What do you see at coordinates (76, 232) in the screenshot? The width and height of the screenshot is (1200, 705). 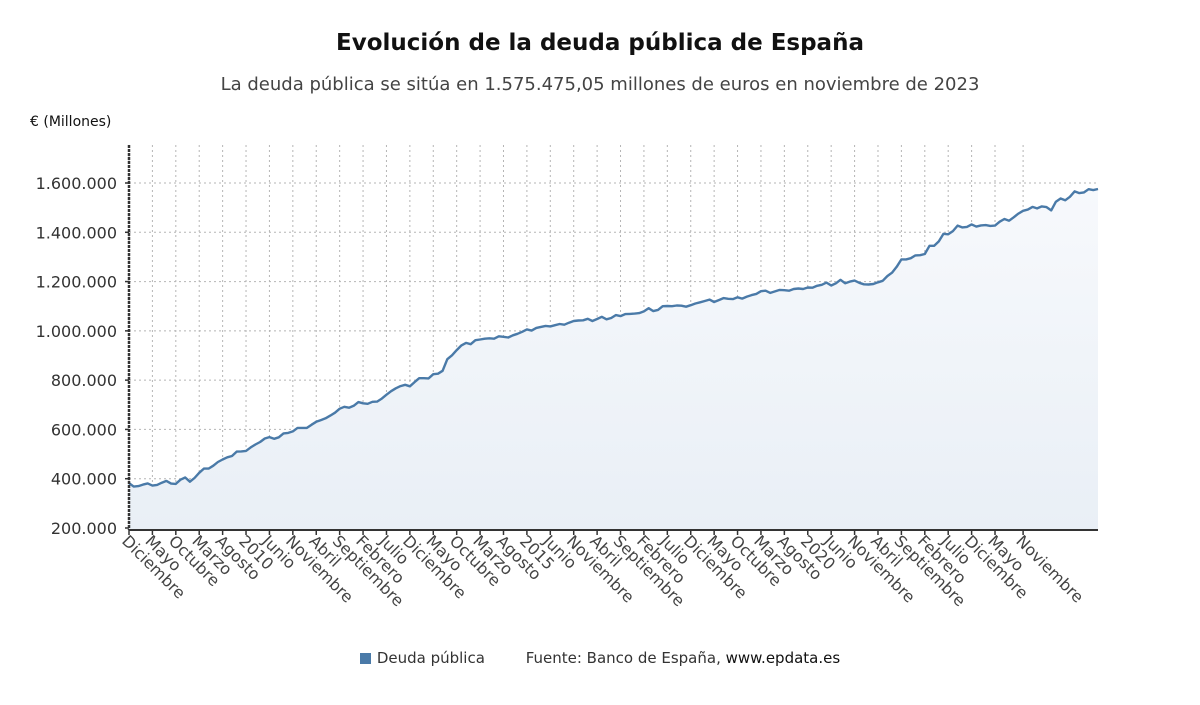 I see `y-tick-label: 1.400.000` at bounding box center [76, 232].